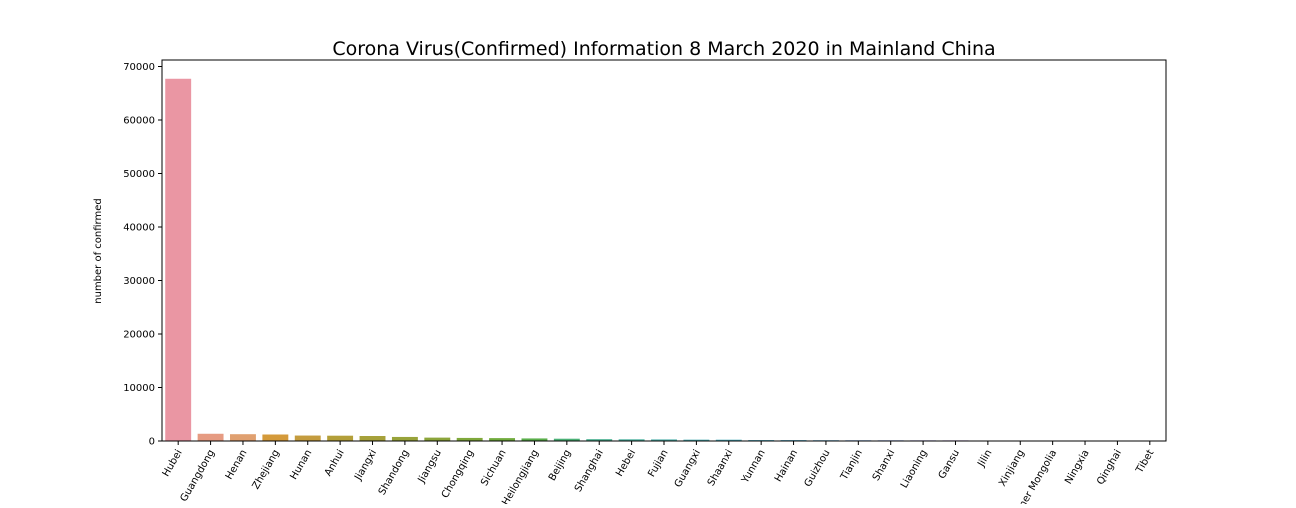 The height and width of the screenshot is (508, 1296). Describe the element at coordinates (589, 471) in the screenshot. I see `x-tick-label: Shanghai` at that location.